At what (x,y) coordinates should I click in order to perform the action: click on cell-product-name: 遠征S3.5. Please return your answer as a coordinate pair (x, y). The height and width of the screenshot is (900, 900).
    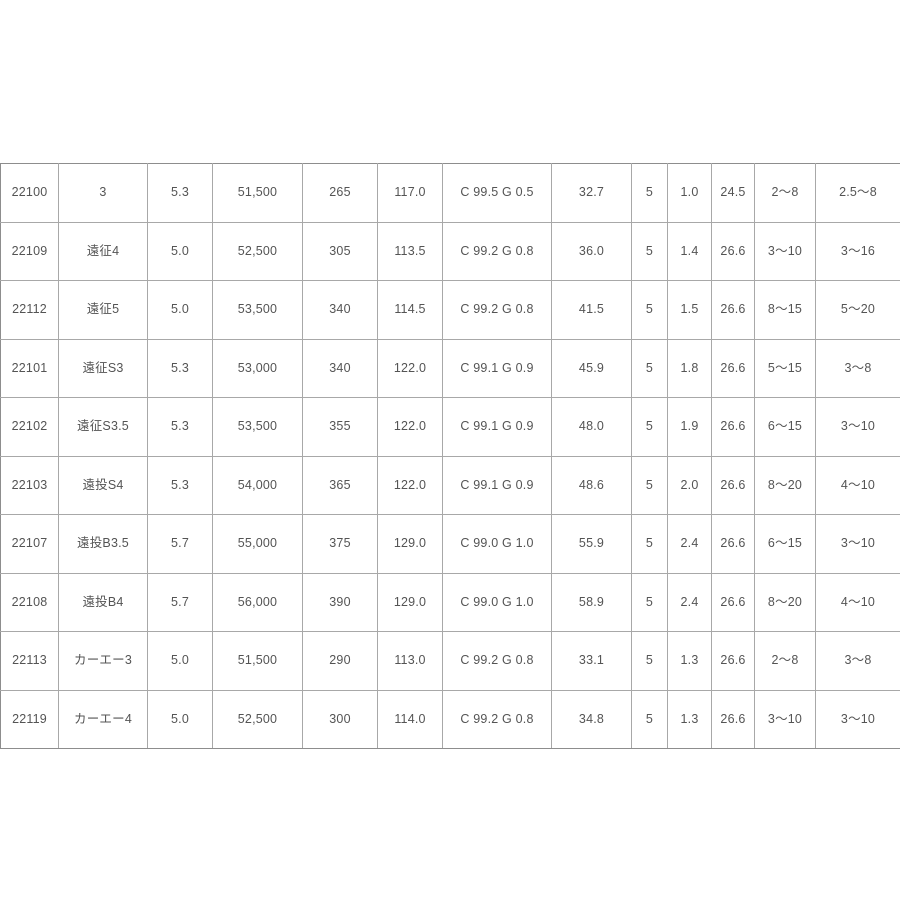
    Looking at the image, I should click on (103, 427).